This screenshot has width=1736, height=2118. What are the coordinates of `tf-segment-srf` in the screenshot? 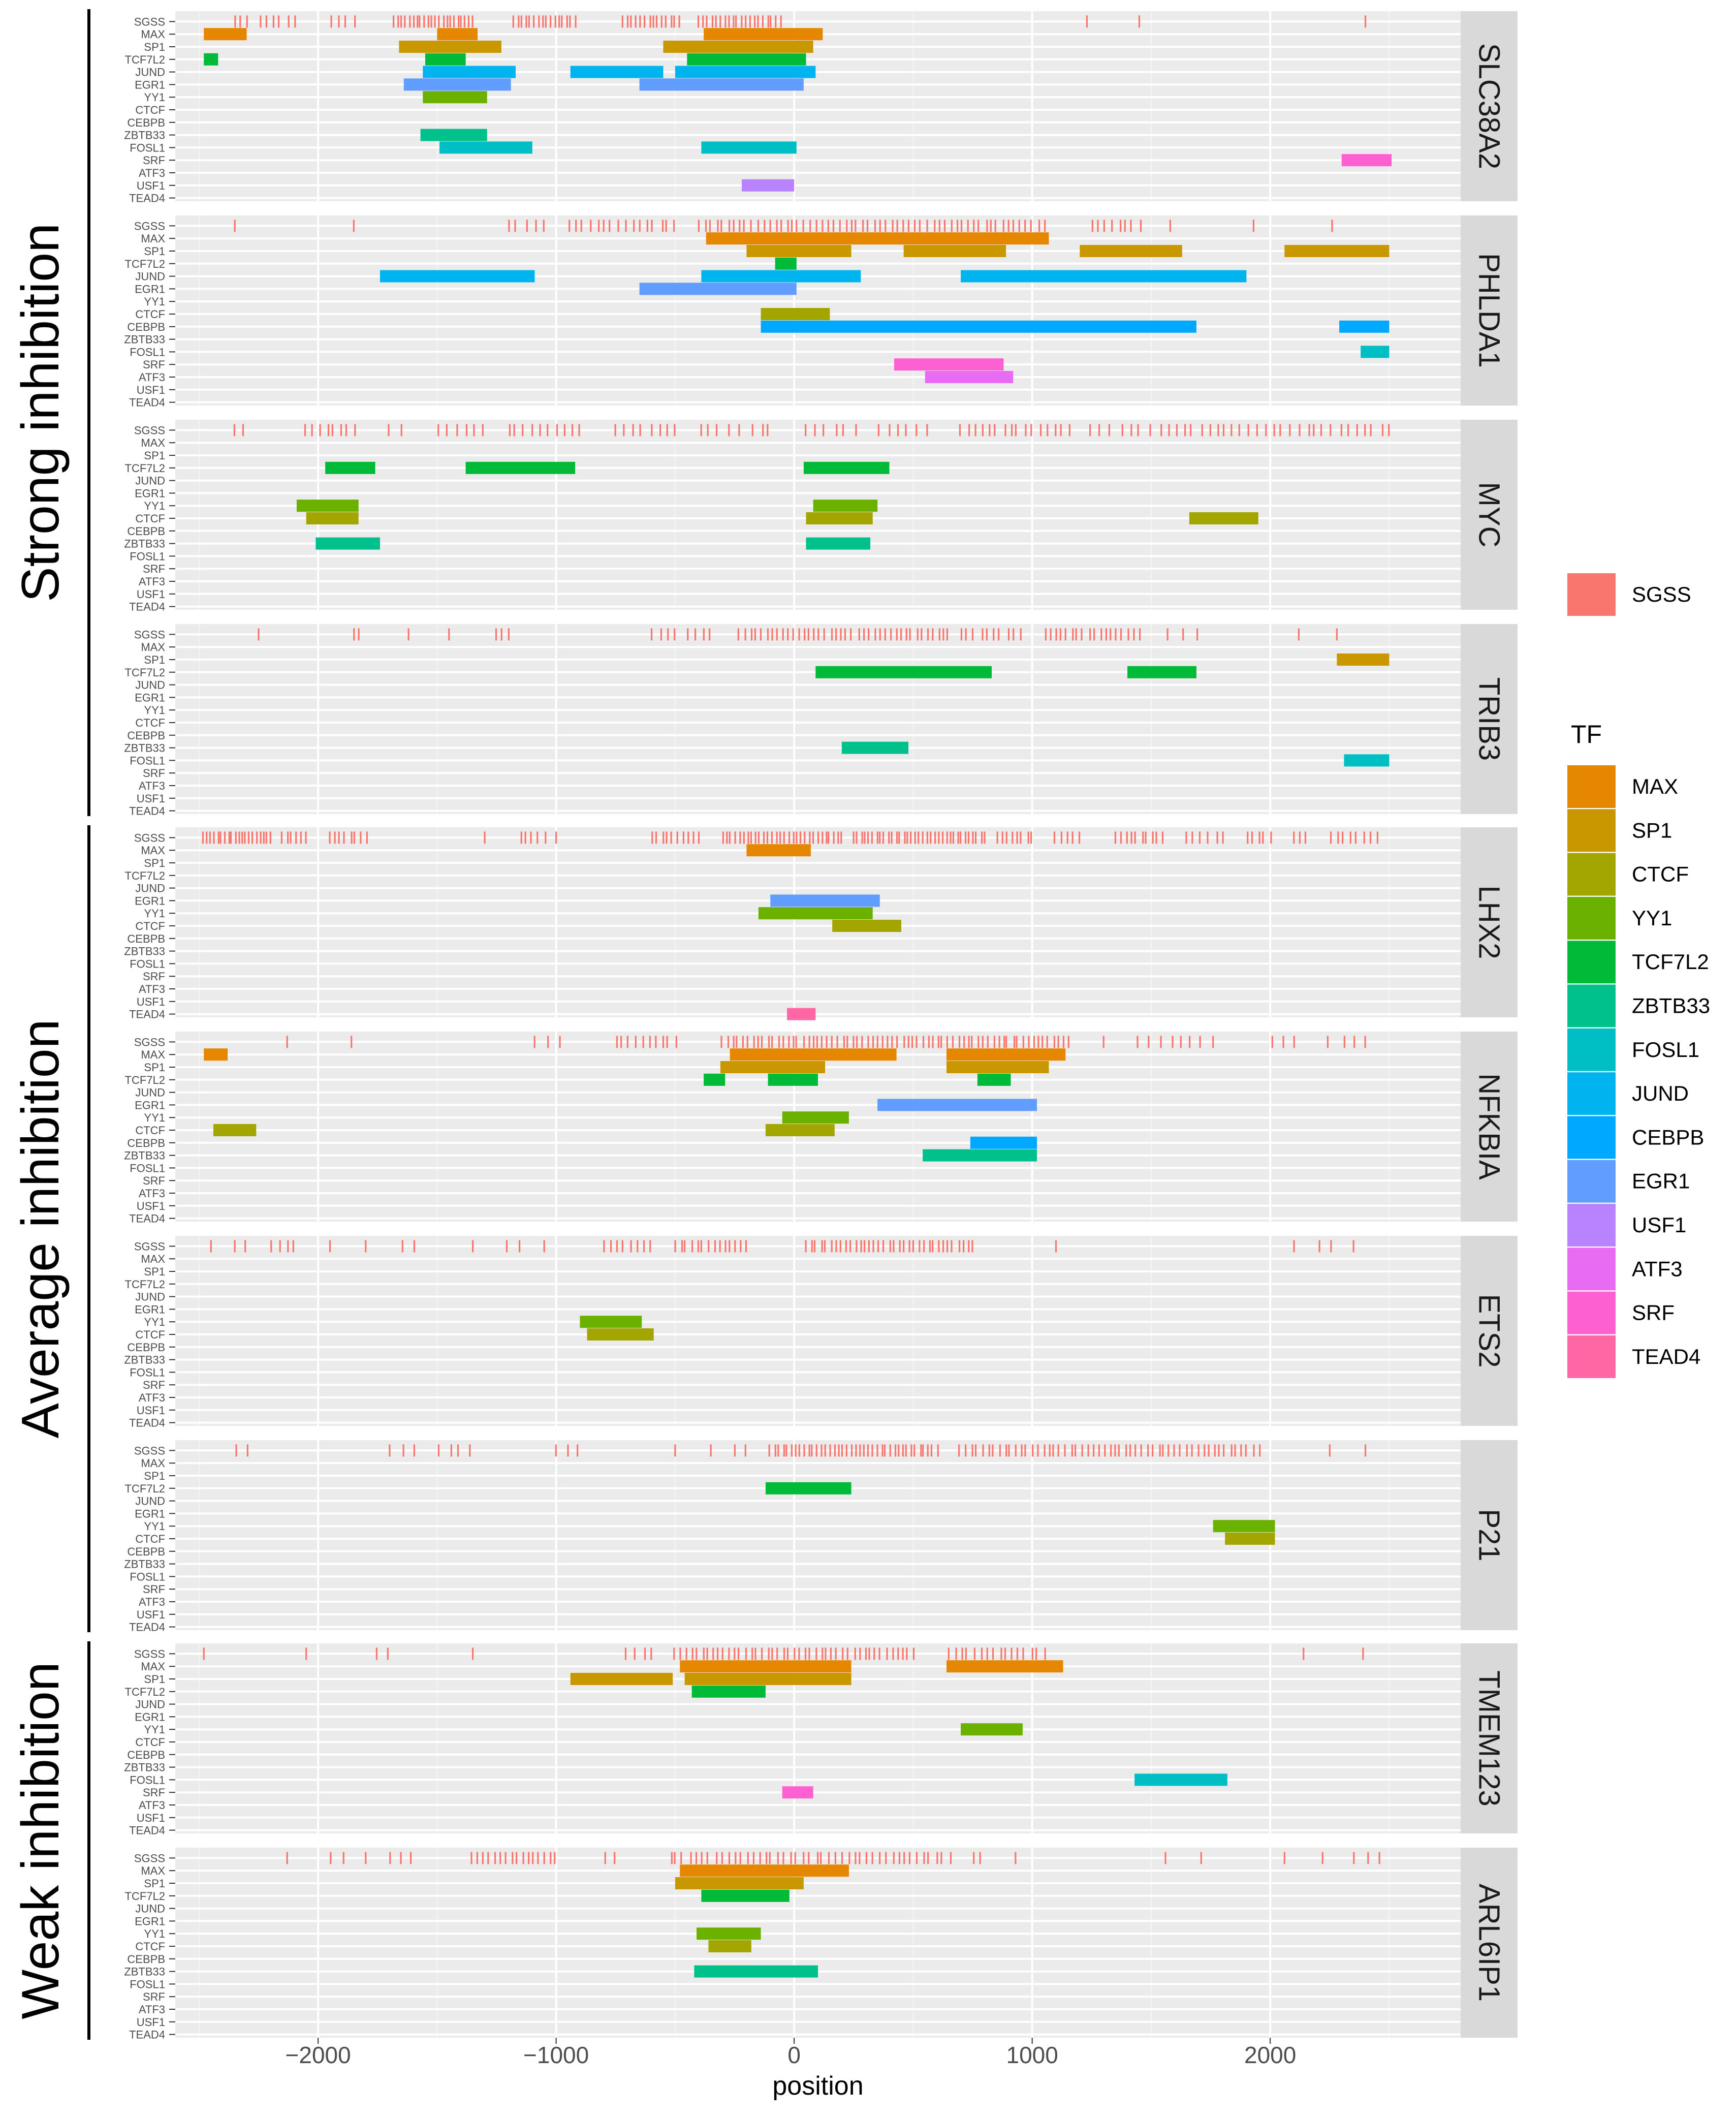 It's located at (797, 1792).